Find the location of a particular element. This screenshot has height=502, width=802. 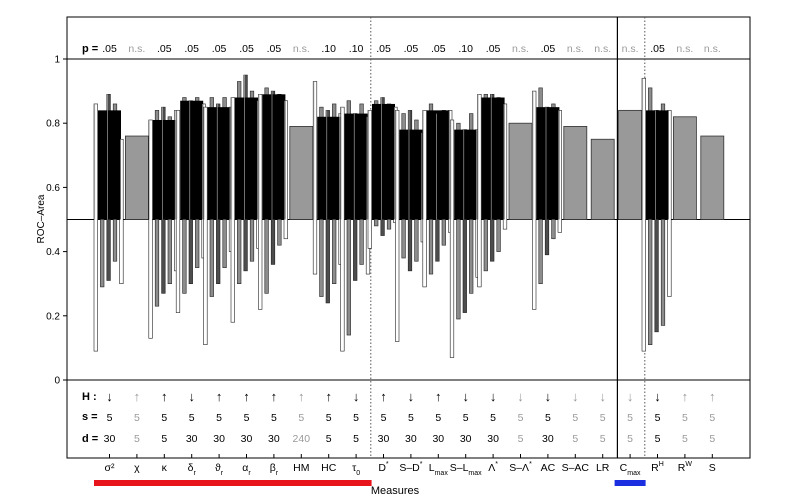

p-row-label: p = is located at coordinates (90, 49).